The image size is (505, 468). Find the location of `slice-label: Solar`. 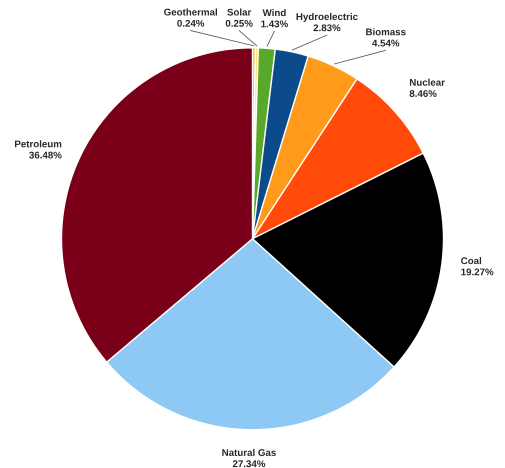

slice-label: Solar is located at coordinates (239, 12).